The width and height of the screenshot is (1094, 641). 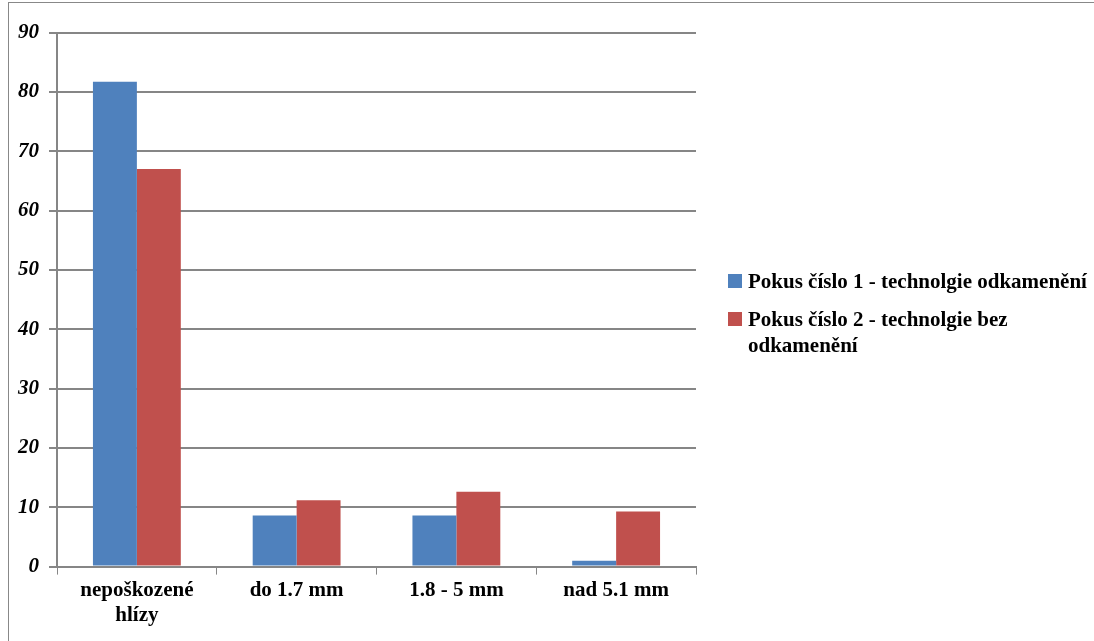 I want to click on y-tick-label: 90, so click(x=29, y=31).